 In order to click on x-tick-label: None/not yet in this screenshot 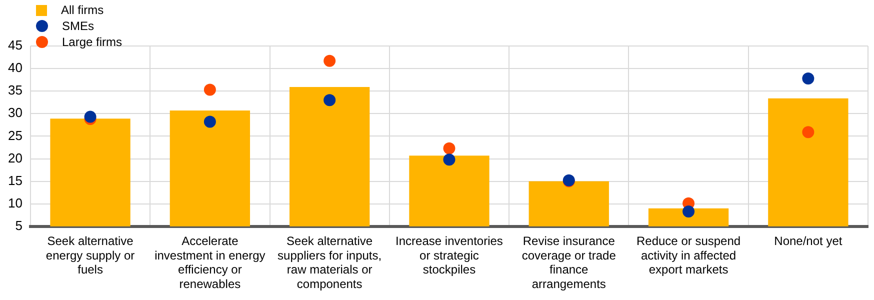, I will do `click(808, 241)`.